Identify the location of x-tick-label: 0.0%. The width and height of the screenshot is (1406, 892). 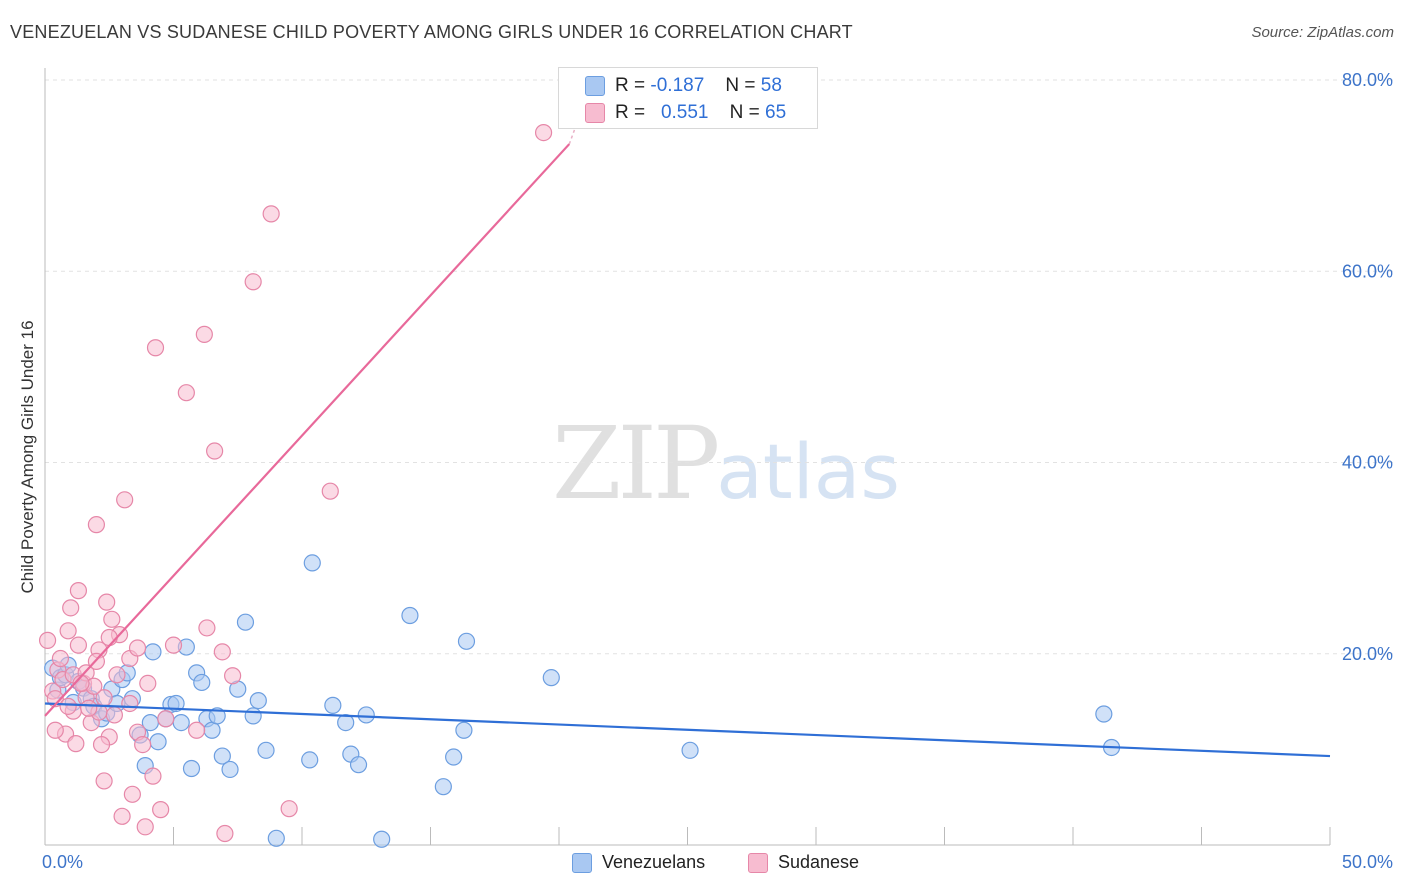
(62, 862).